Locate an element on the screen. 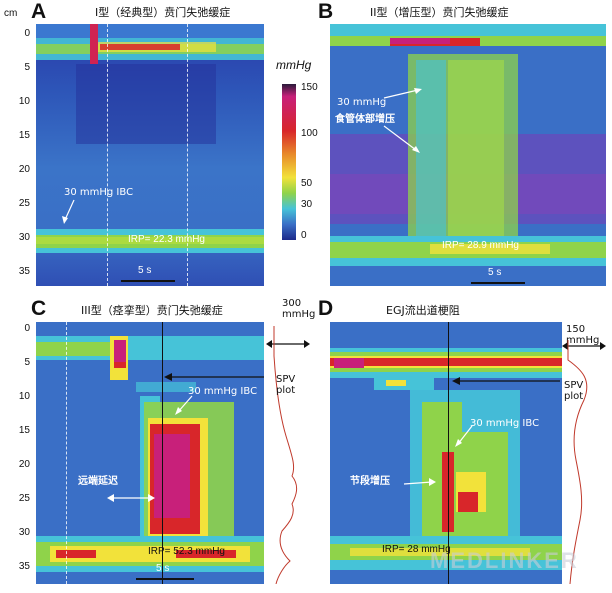 The height and width of the screenshot is (593, 612). tick-c-15: 15 is located at coordinates (24, 430).